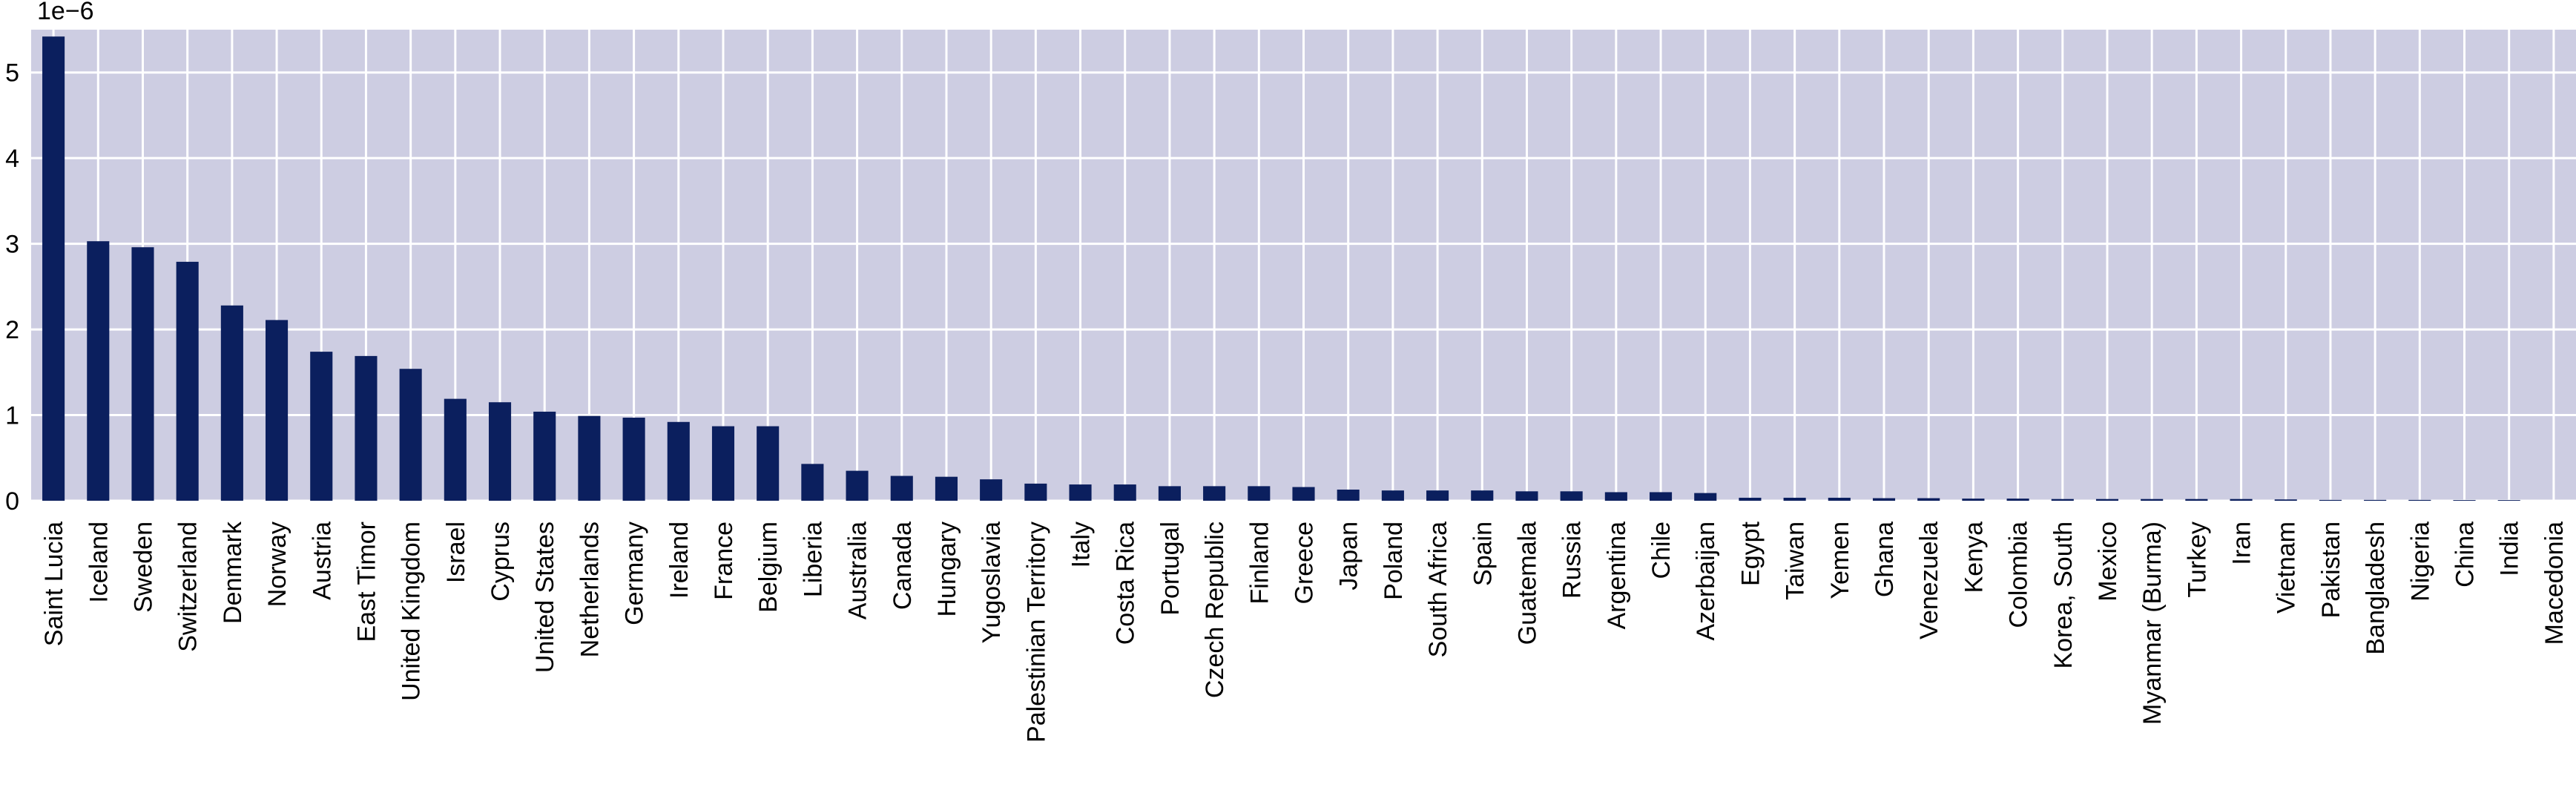 Image resolution: width=2576 pixels, height=796 pixels. What do you see at coordinates (992, 583) in the screenshot?
I see `x-tick-label: Yugoslavia` at bounding box center [992, 583].